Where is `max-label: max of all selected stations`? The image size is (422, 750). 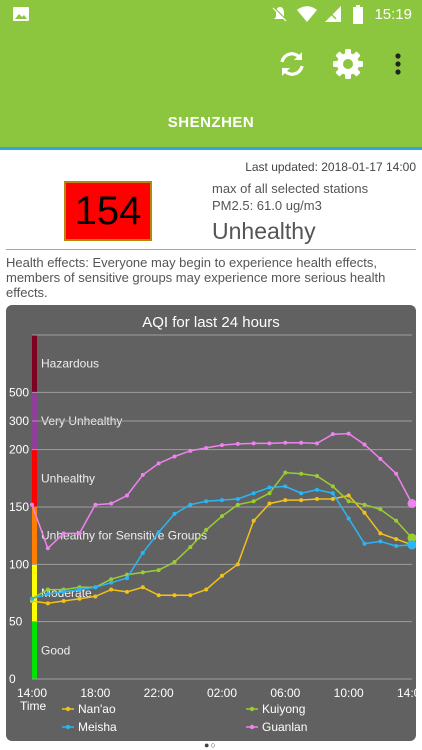 max-label: max of all selected stations is located at coordinates (290, 188).